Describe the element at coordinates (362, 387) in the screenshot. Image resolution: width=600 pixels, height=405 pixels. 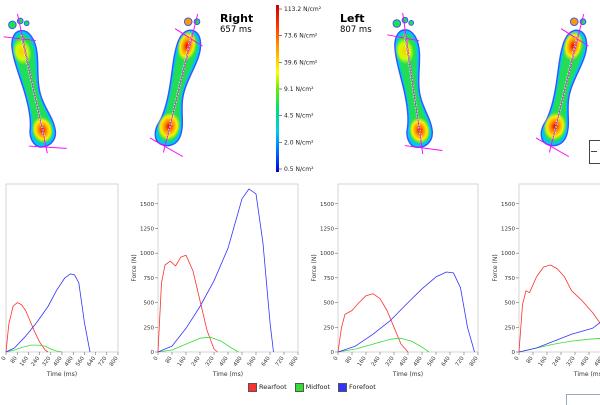
I see `legend-label-forefoot: Forefoot` at that location.